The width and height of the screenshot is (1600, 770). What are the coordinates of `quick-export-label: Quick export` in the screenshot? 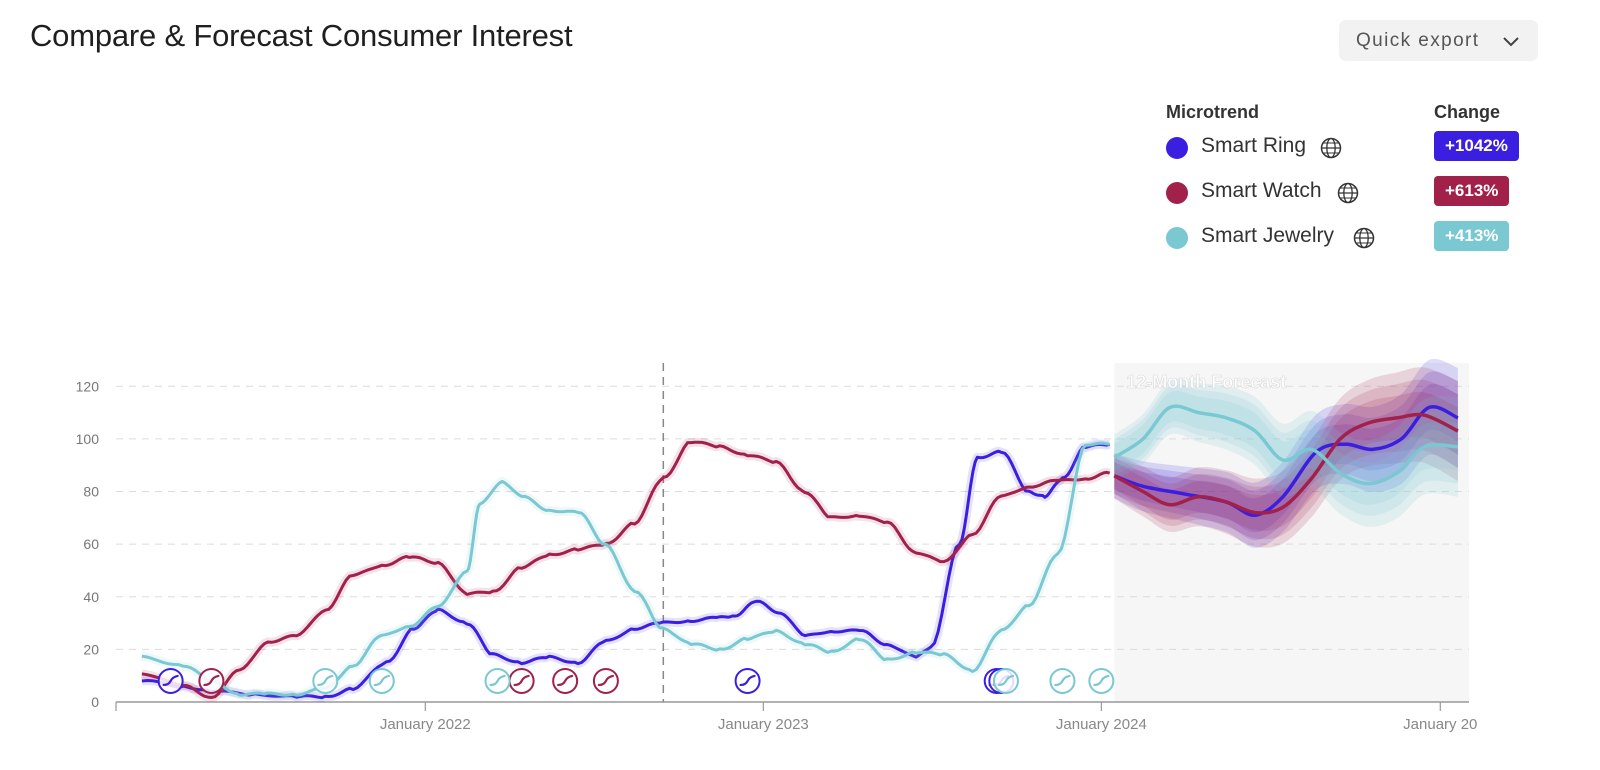 It's located at (1418, 40).